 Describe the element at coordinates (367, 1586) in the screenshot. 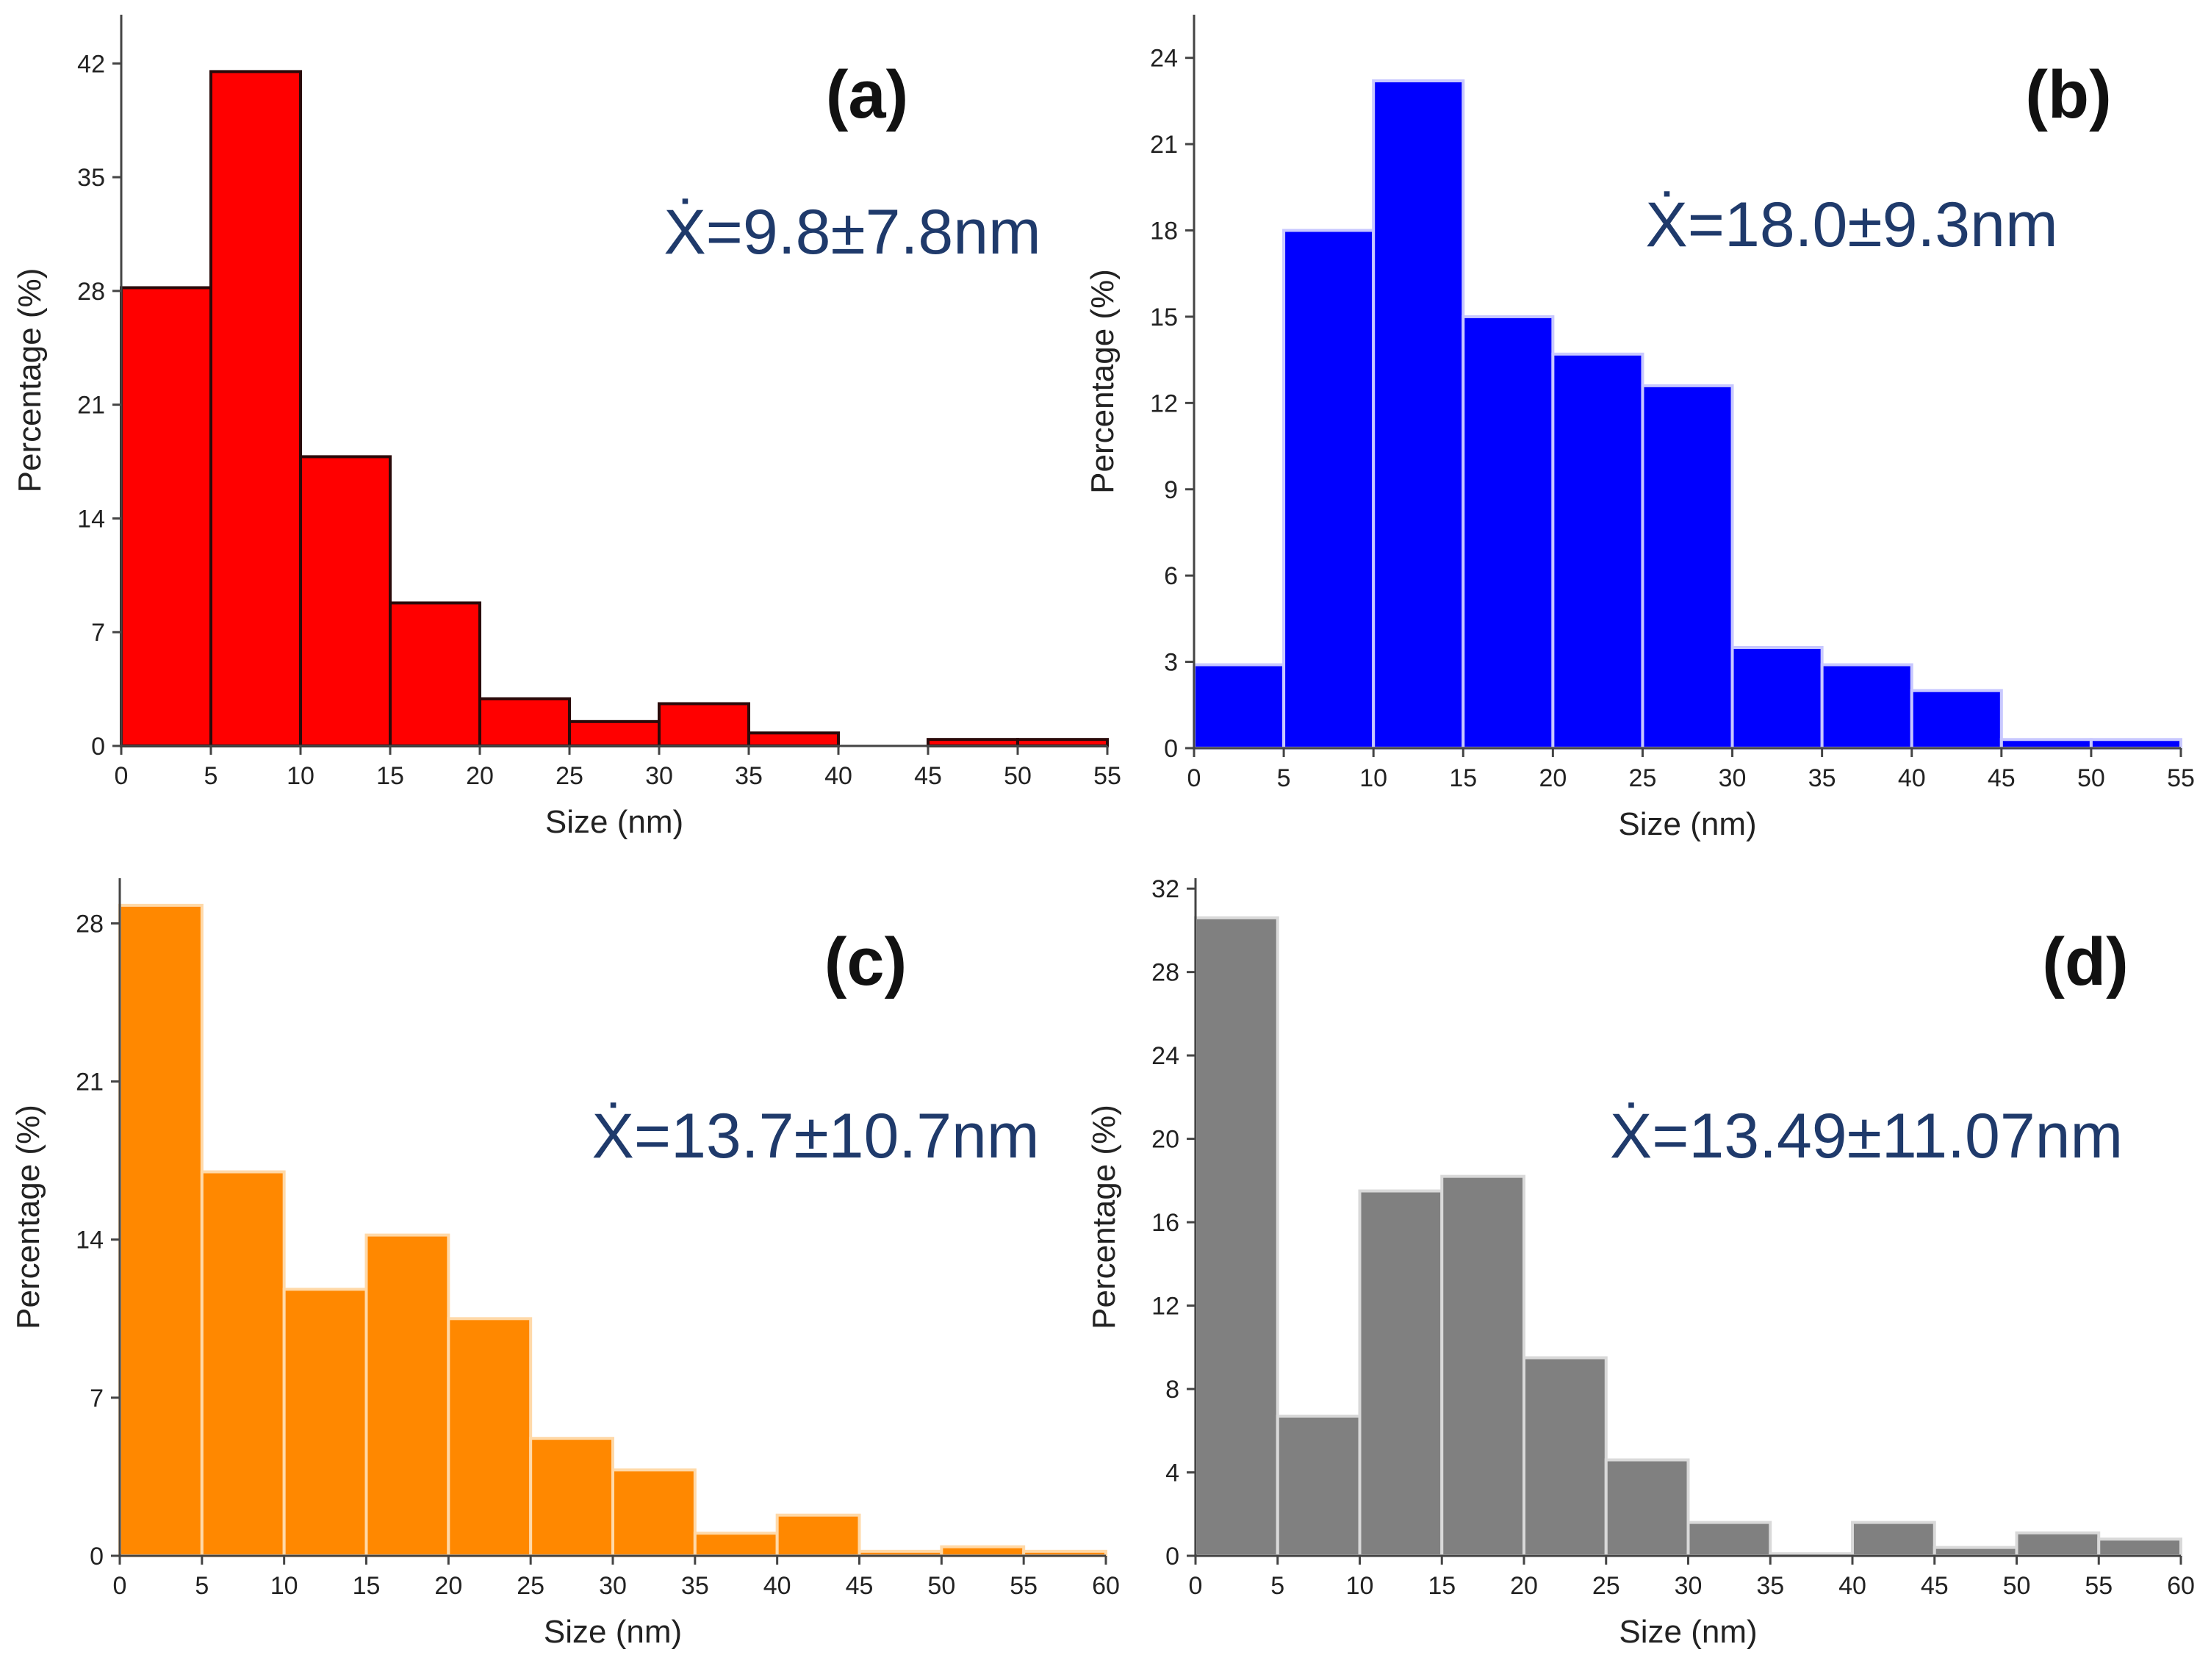

I see `panel-c-x-tick-label-3: 15` at that location.